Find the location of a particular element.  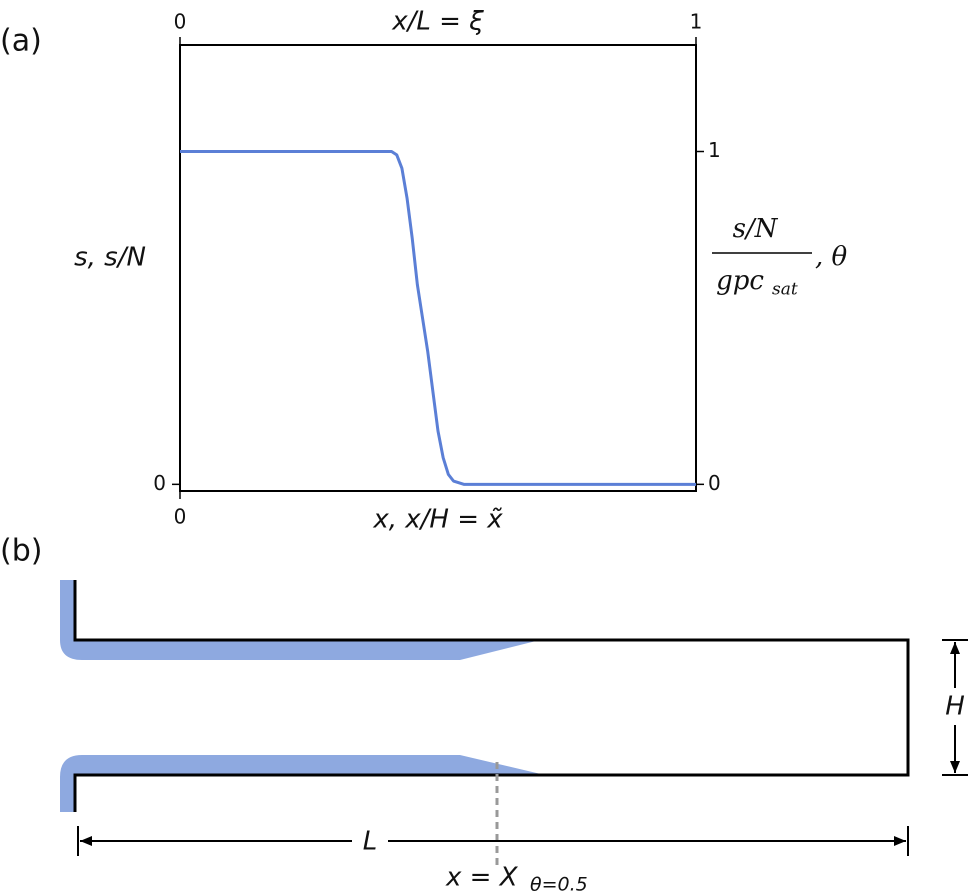

y2-tick-label: 0 is located at coordinates (714, 483).